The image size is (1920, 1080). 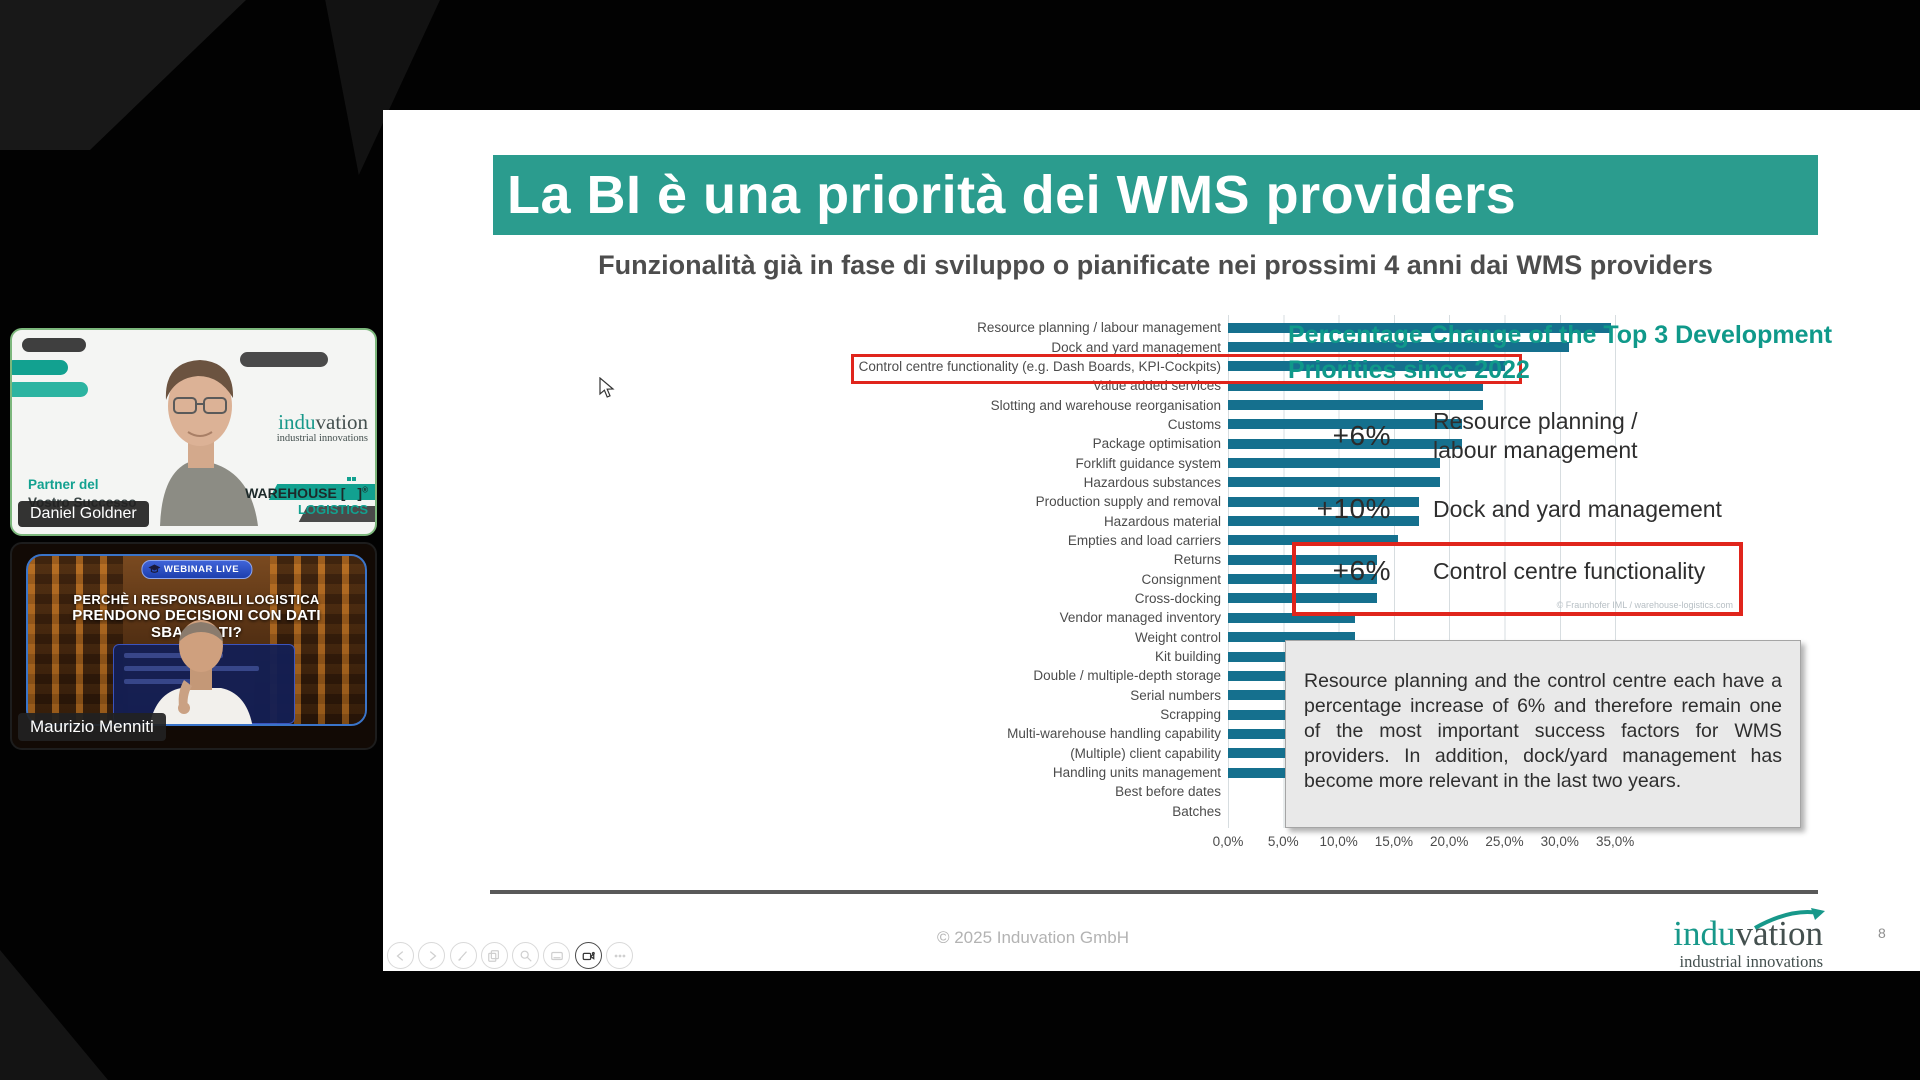 I want to click on x-axis-tick-label: 15,0%, so click(x=1394, y=841).